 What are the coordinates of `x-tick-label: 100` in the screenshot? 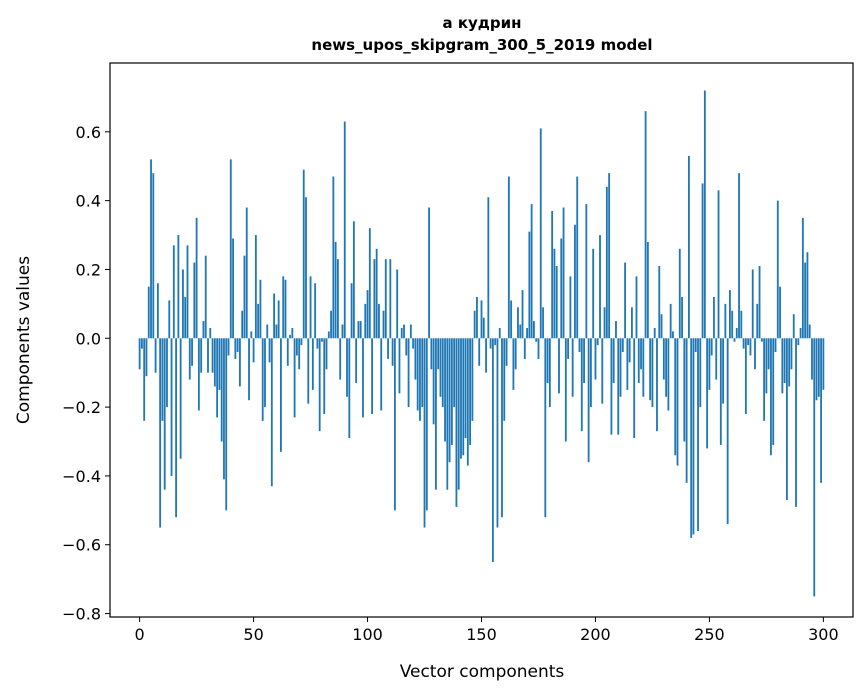 It's located at (367, 634).